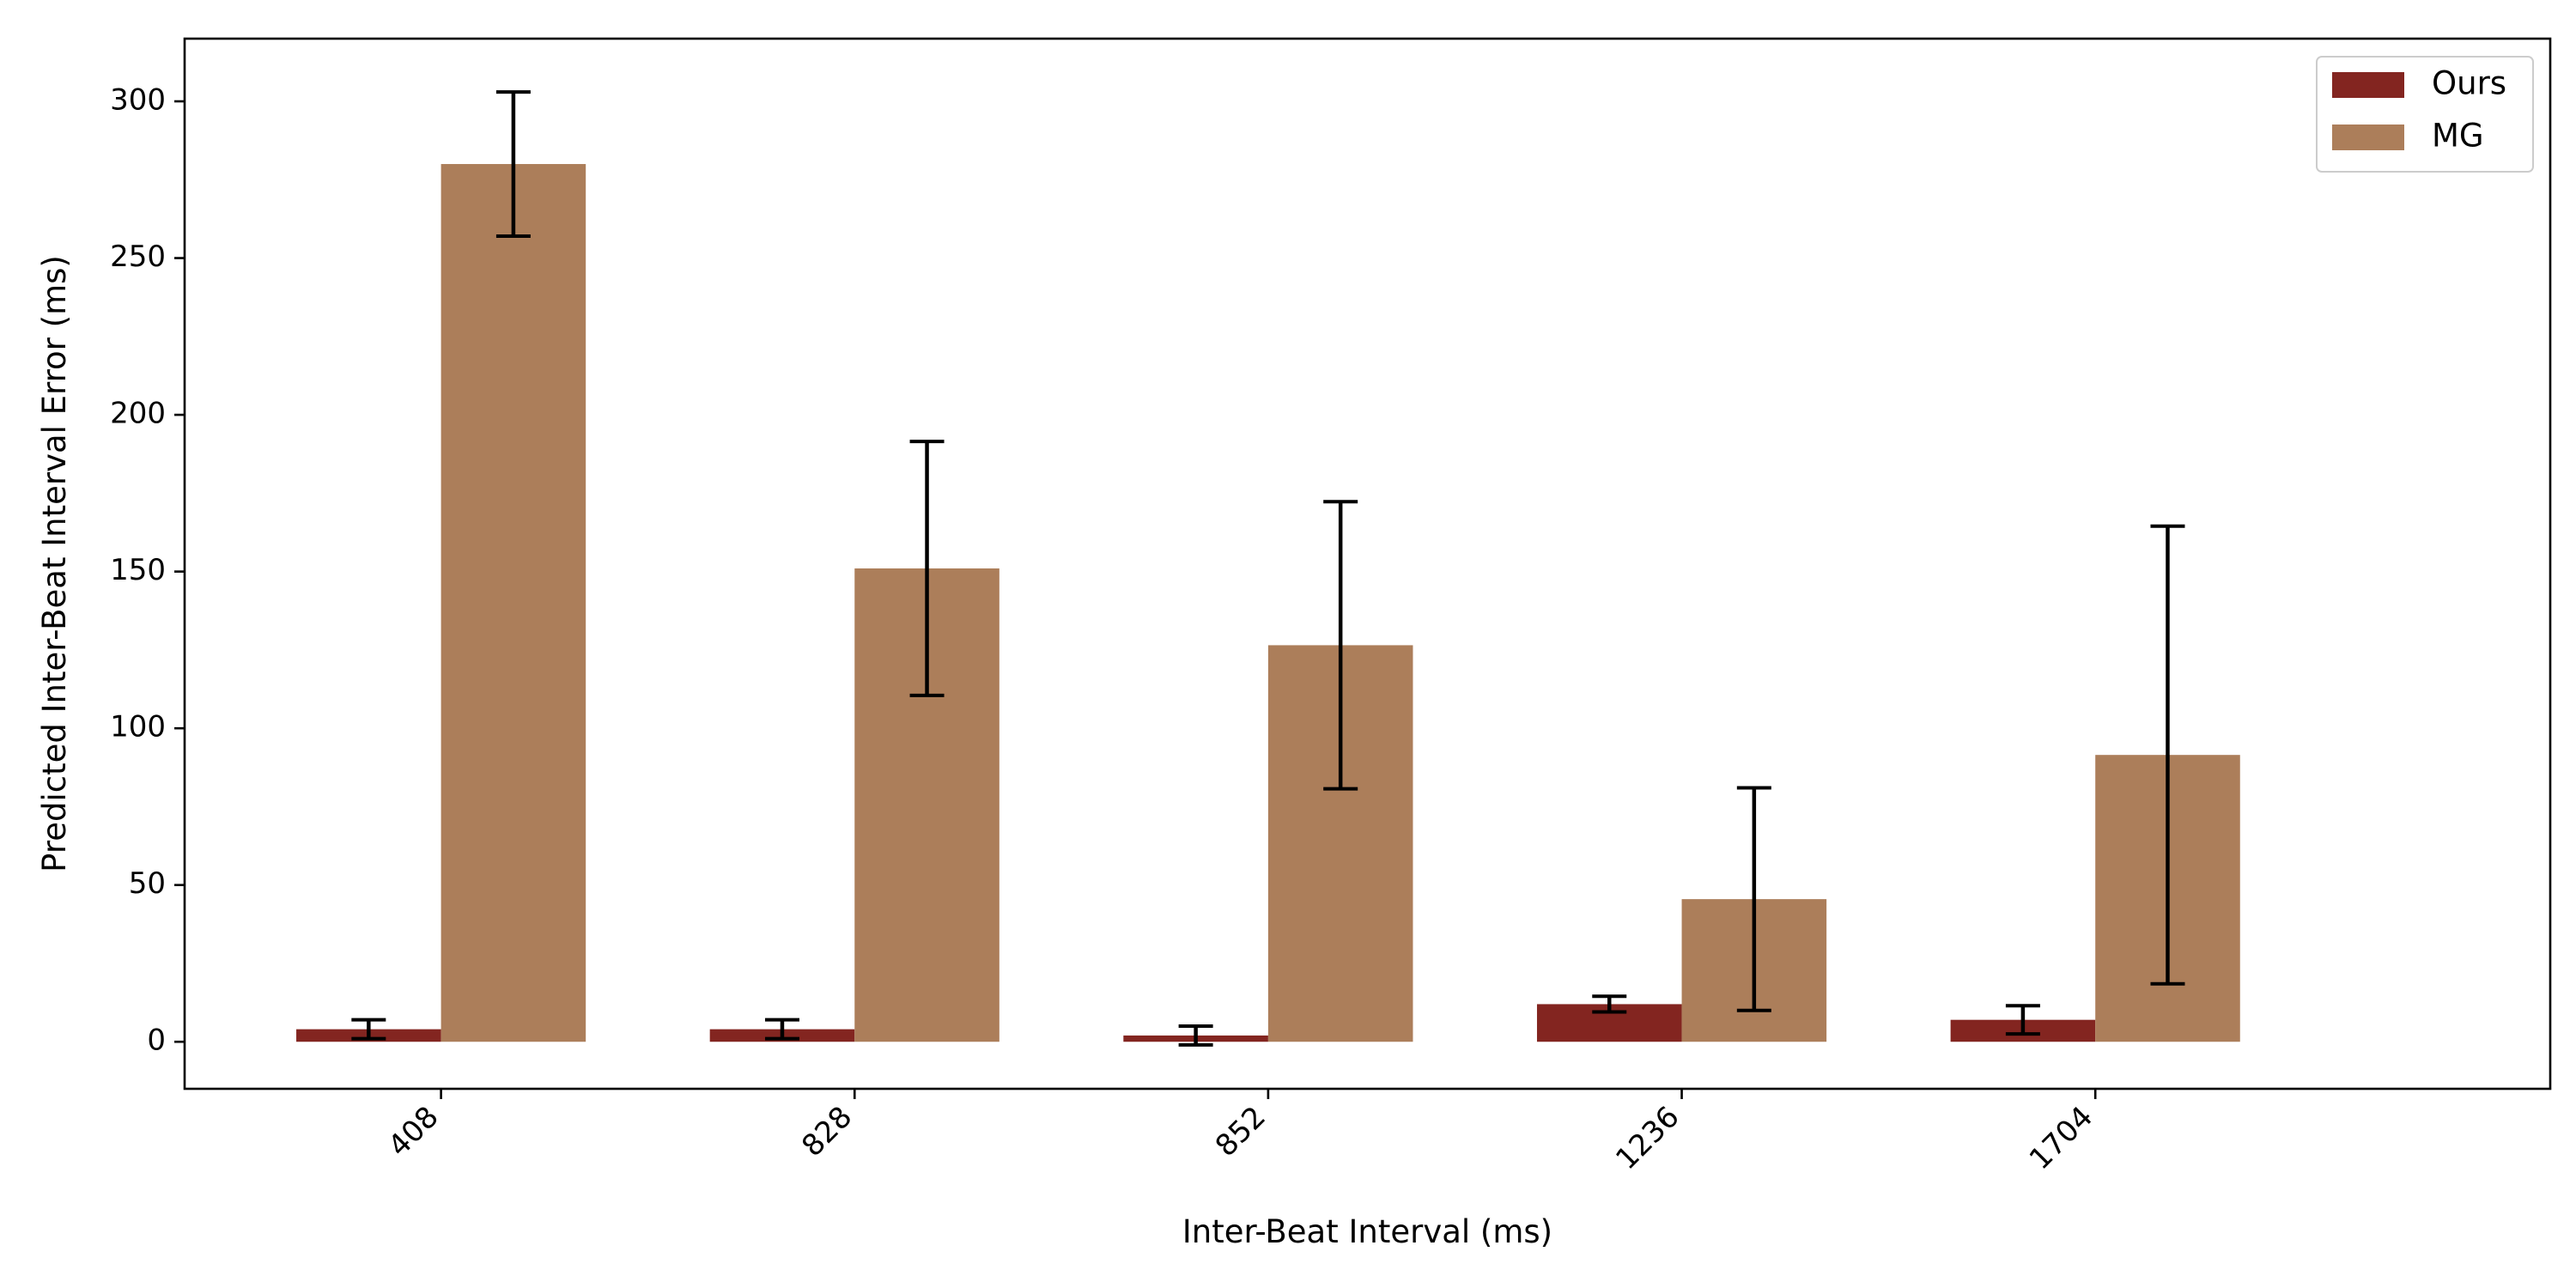  I want to click on legend-swatch-mg, so click(2368, 137).